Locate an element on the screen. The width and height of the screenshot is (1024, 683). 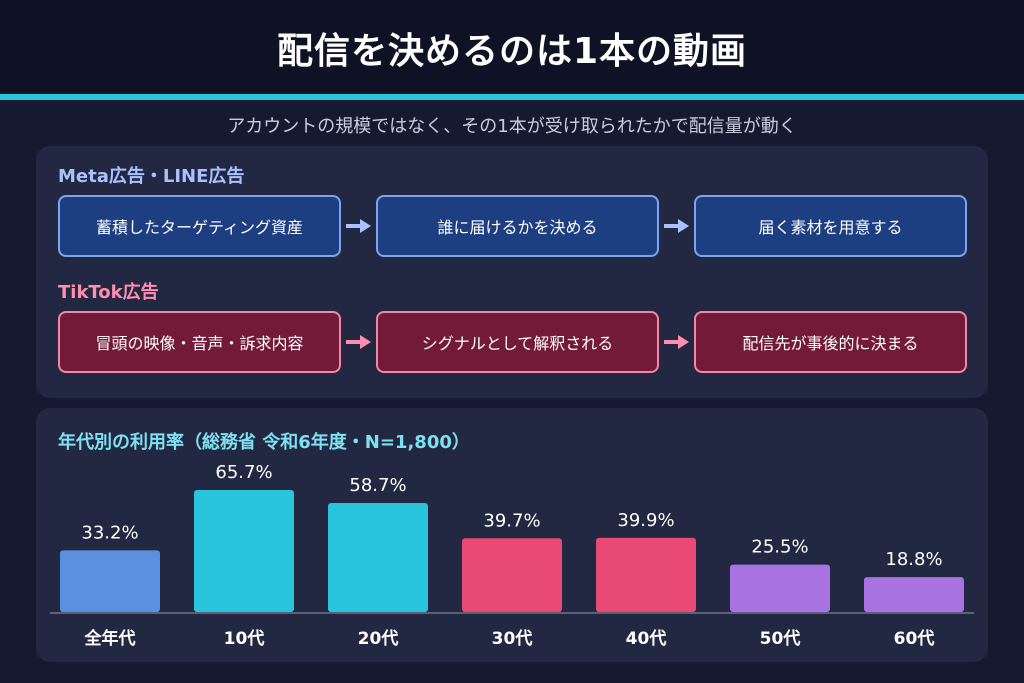
tiktok-step-3: 配信先が事後的に決まる is located at coordinates (830, 342).